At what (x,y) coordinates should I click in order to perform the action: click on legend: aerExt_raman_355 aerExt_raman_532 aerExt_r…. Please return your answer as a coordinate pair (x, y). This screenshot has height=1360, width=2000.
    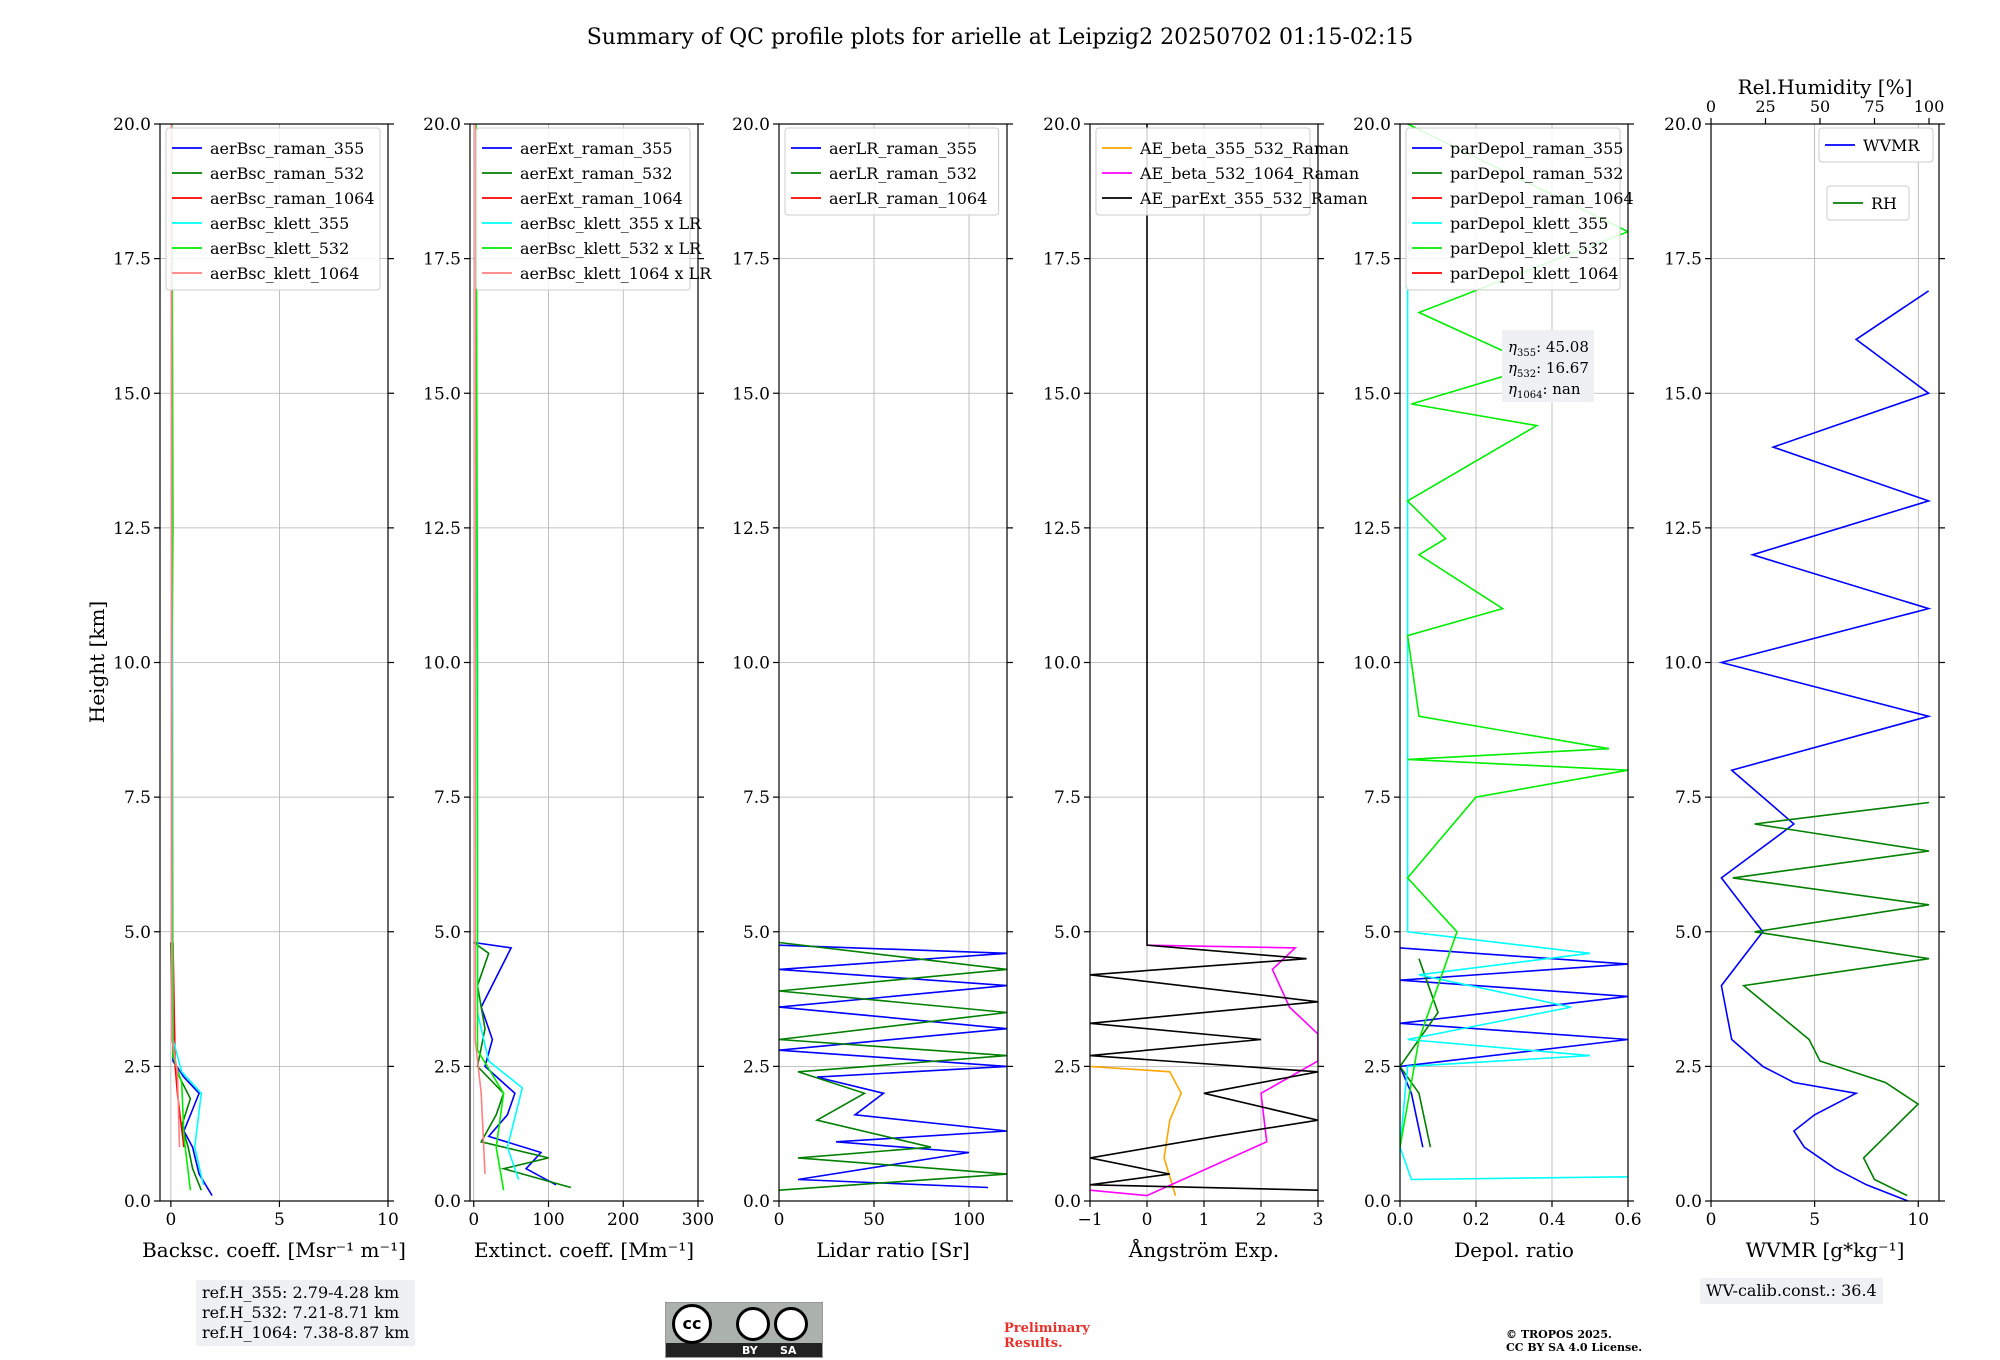
    Looking at the image, I should click on (593, 209).